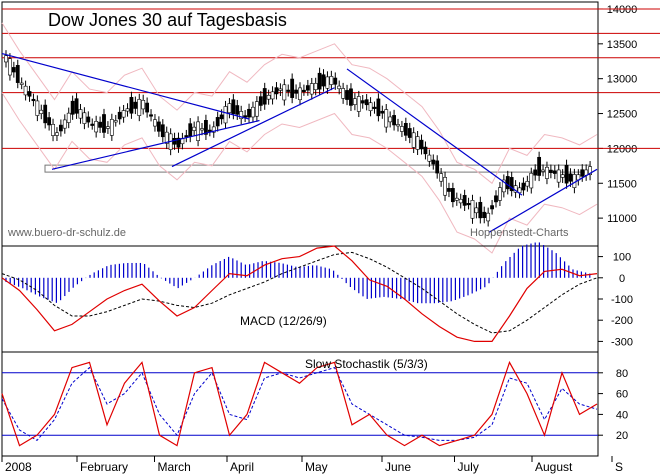 The height and width of the screenshot is (476, 660). Describe the element at coordinates (316, 467) in the screenshot. I see `x-tick-label: May` at that location.